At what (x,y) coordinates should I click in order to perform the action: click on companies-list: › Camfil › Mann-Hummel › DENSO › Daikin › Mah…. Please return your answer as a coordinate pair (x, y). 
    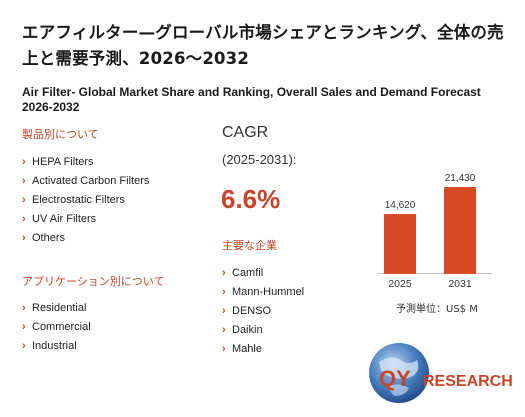
    Looking at the image, I should click on (263, 311).